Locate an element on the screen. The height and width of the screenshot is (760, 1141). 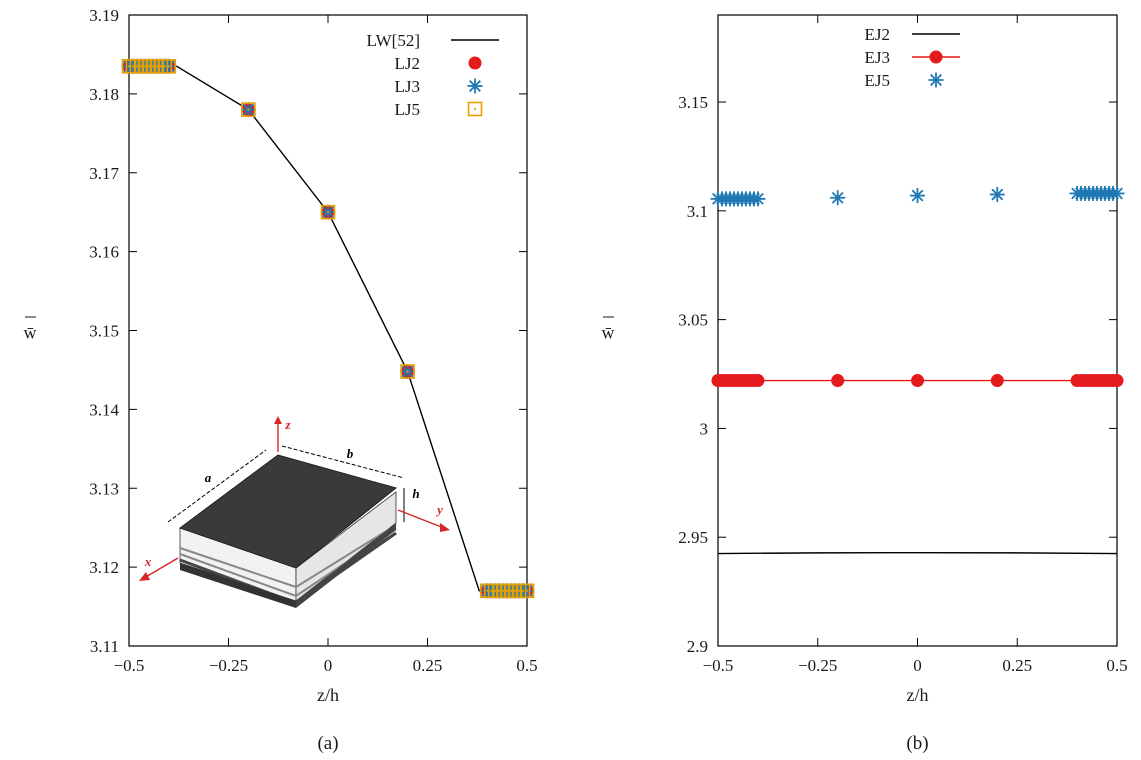
inset-label-y: y is located at coordinates (439, 509).